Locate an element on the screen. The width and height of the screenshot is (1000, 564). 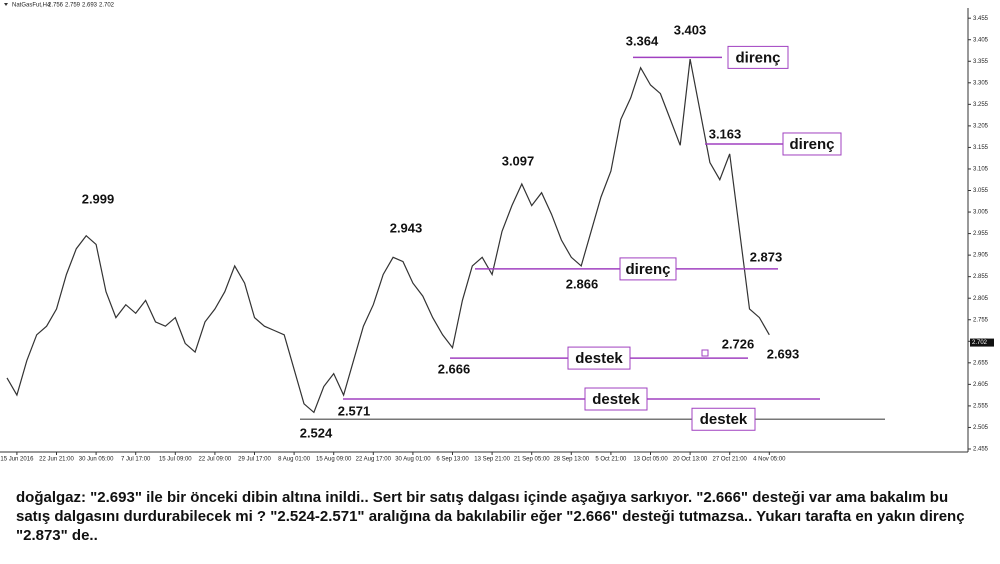
ohlc-value: 2.693 is located at coordinates (90, 6).